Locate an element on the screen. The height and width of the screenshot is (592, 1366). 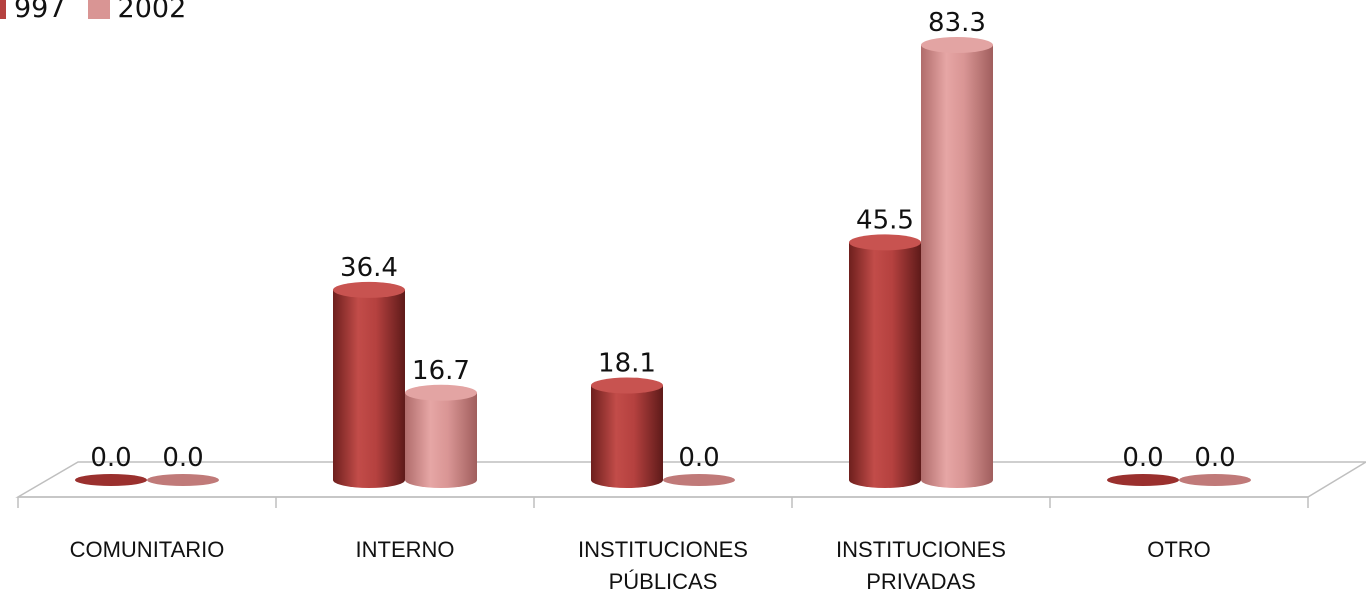
value-label-2002-3: 83.3 is located at coordinates (957, 23).